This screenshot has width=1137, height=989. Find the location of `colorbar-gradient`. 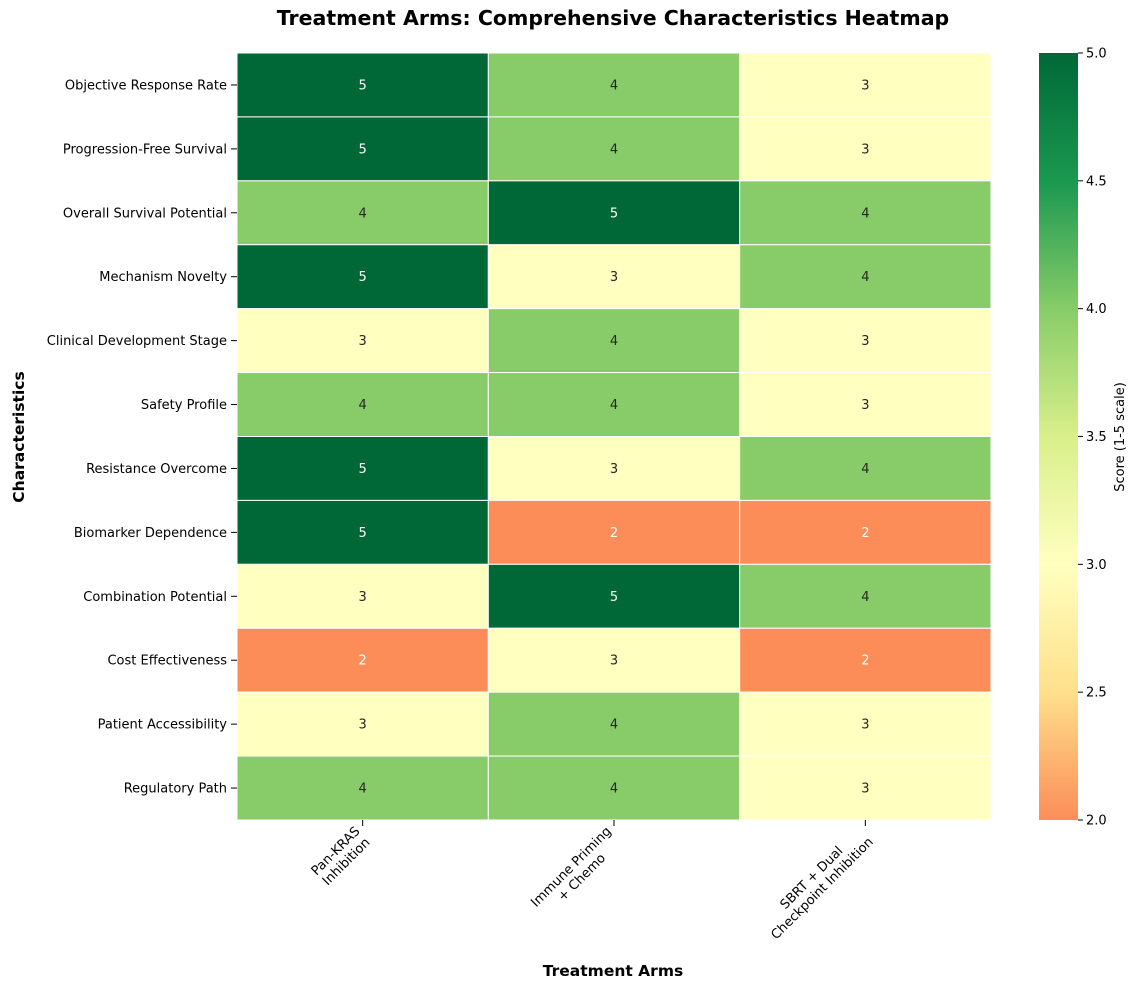

colorbar-gradient is located at coordinates (1058, 436).